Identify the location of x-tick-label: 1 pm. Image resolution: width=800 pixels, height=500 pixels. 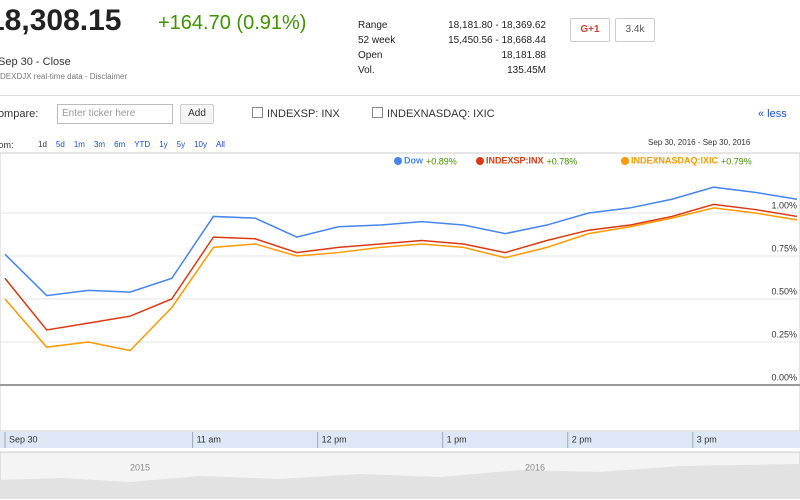
(457, 439).